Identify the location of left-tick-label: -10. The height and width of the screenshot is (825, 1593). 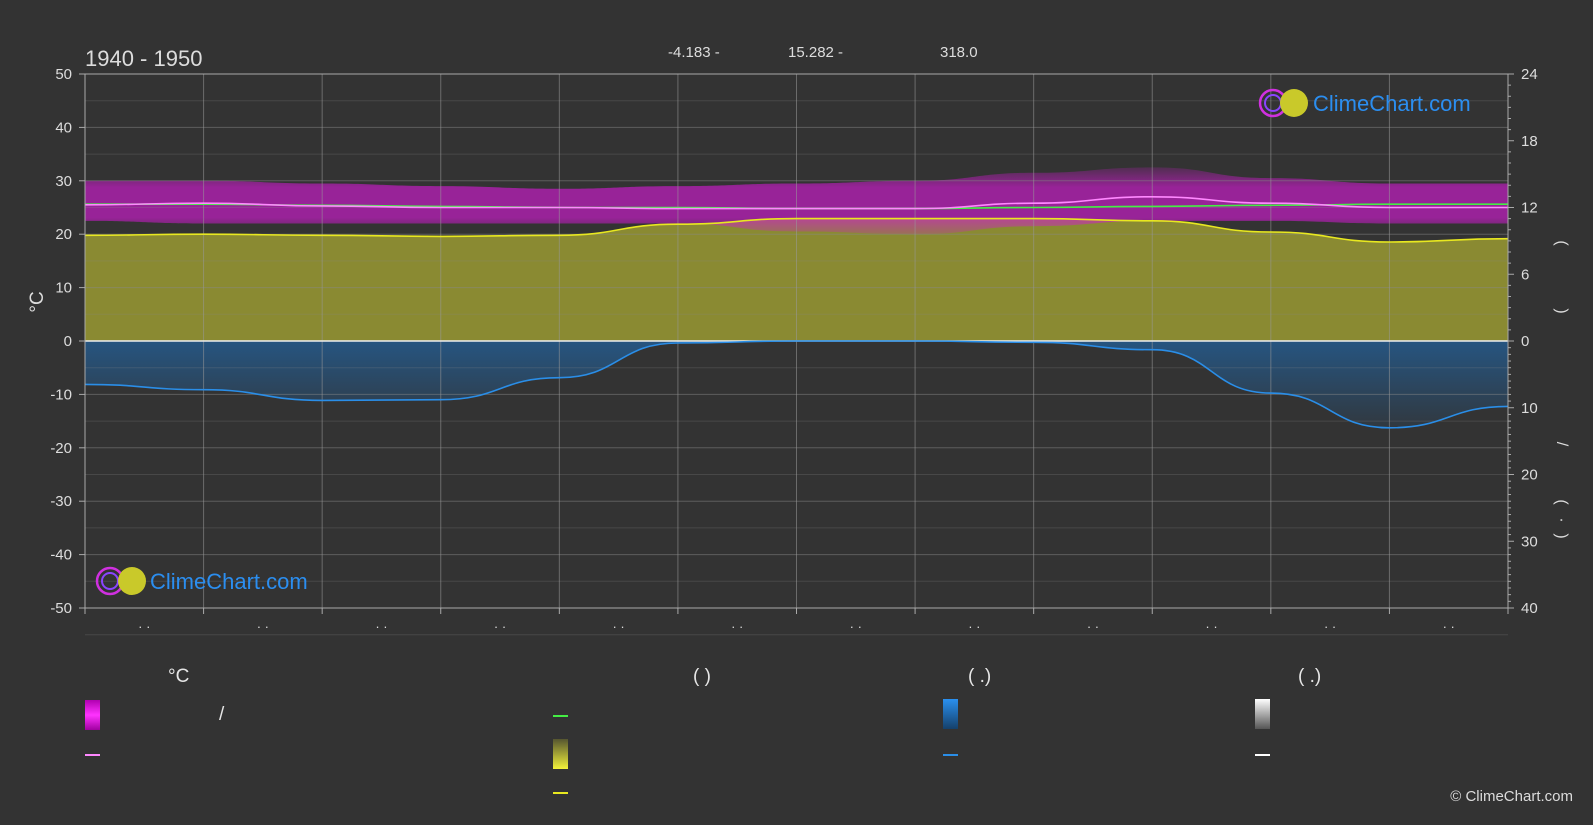
(61, 394).